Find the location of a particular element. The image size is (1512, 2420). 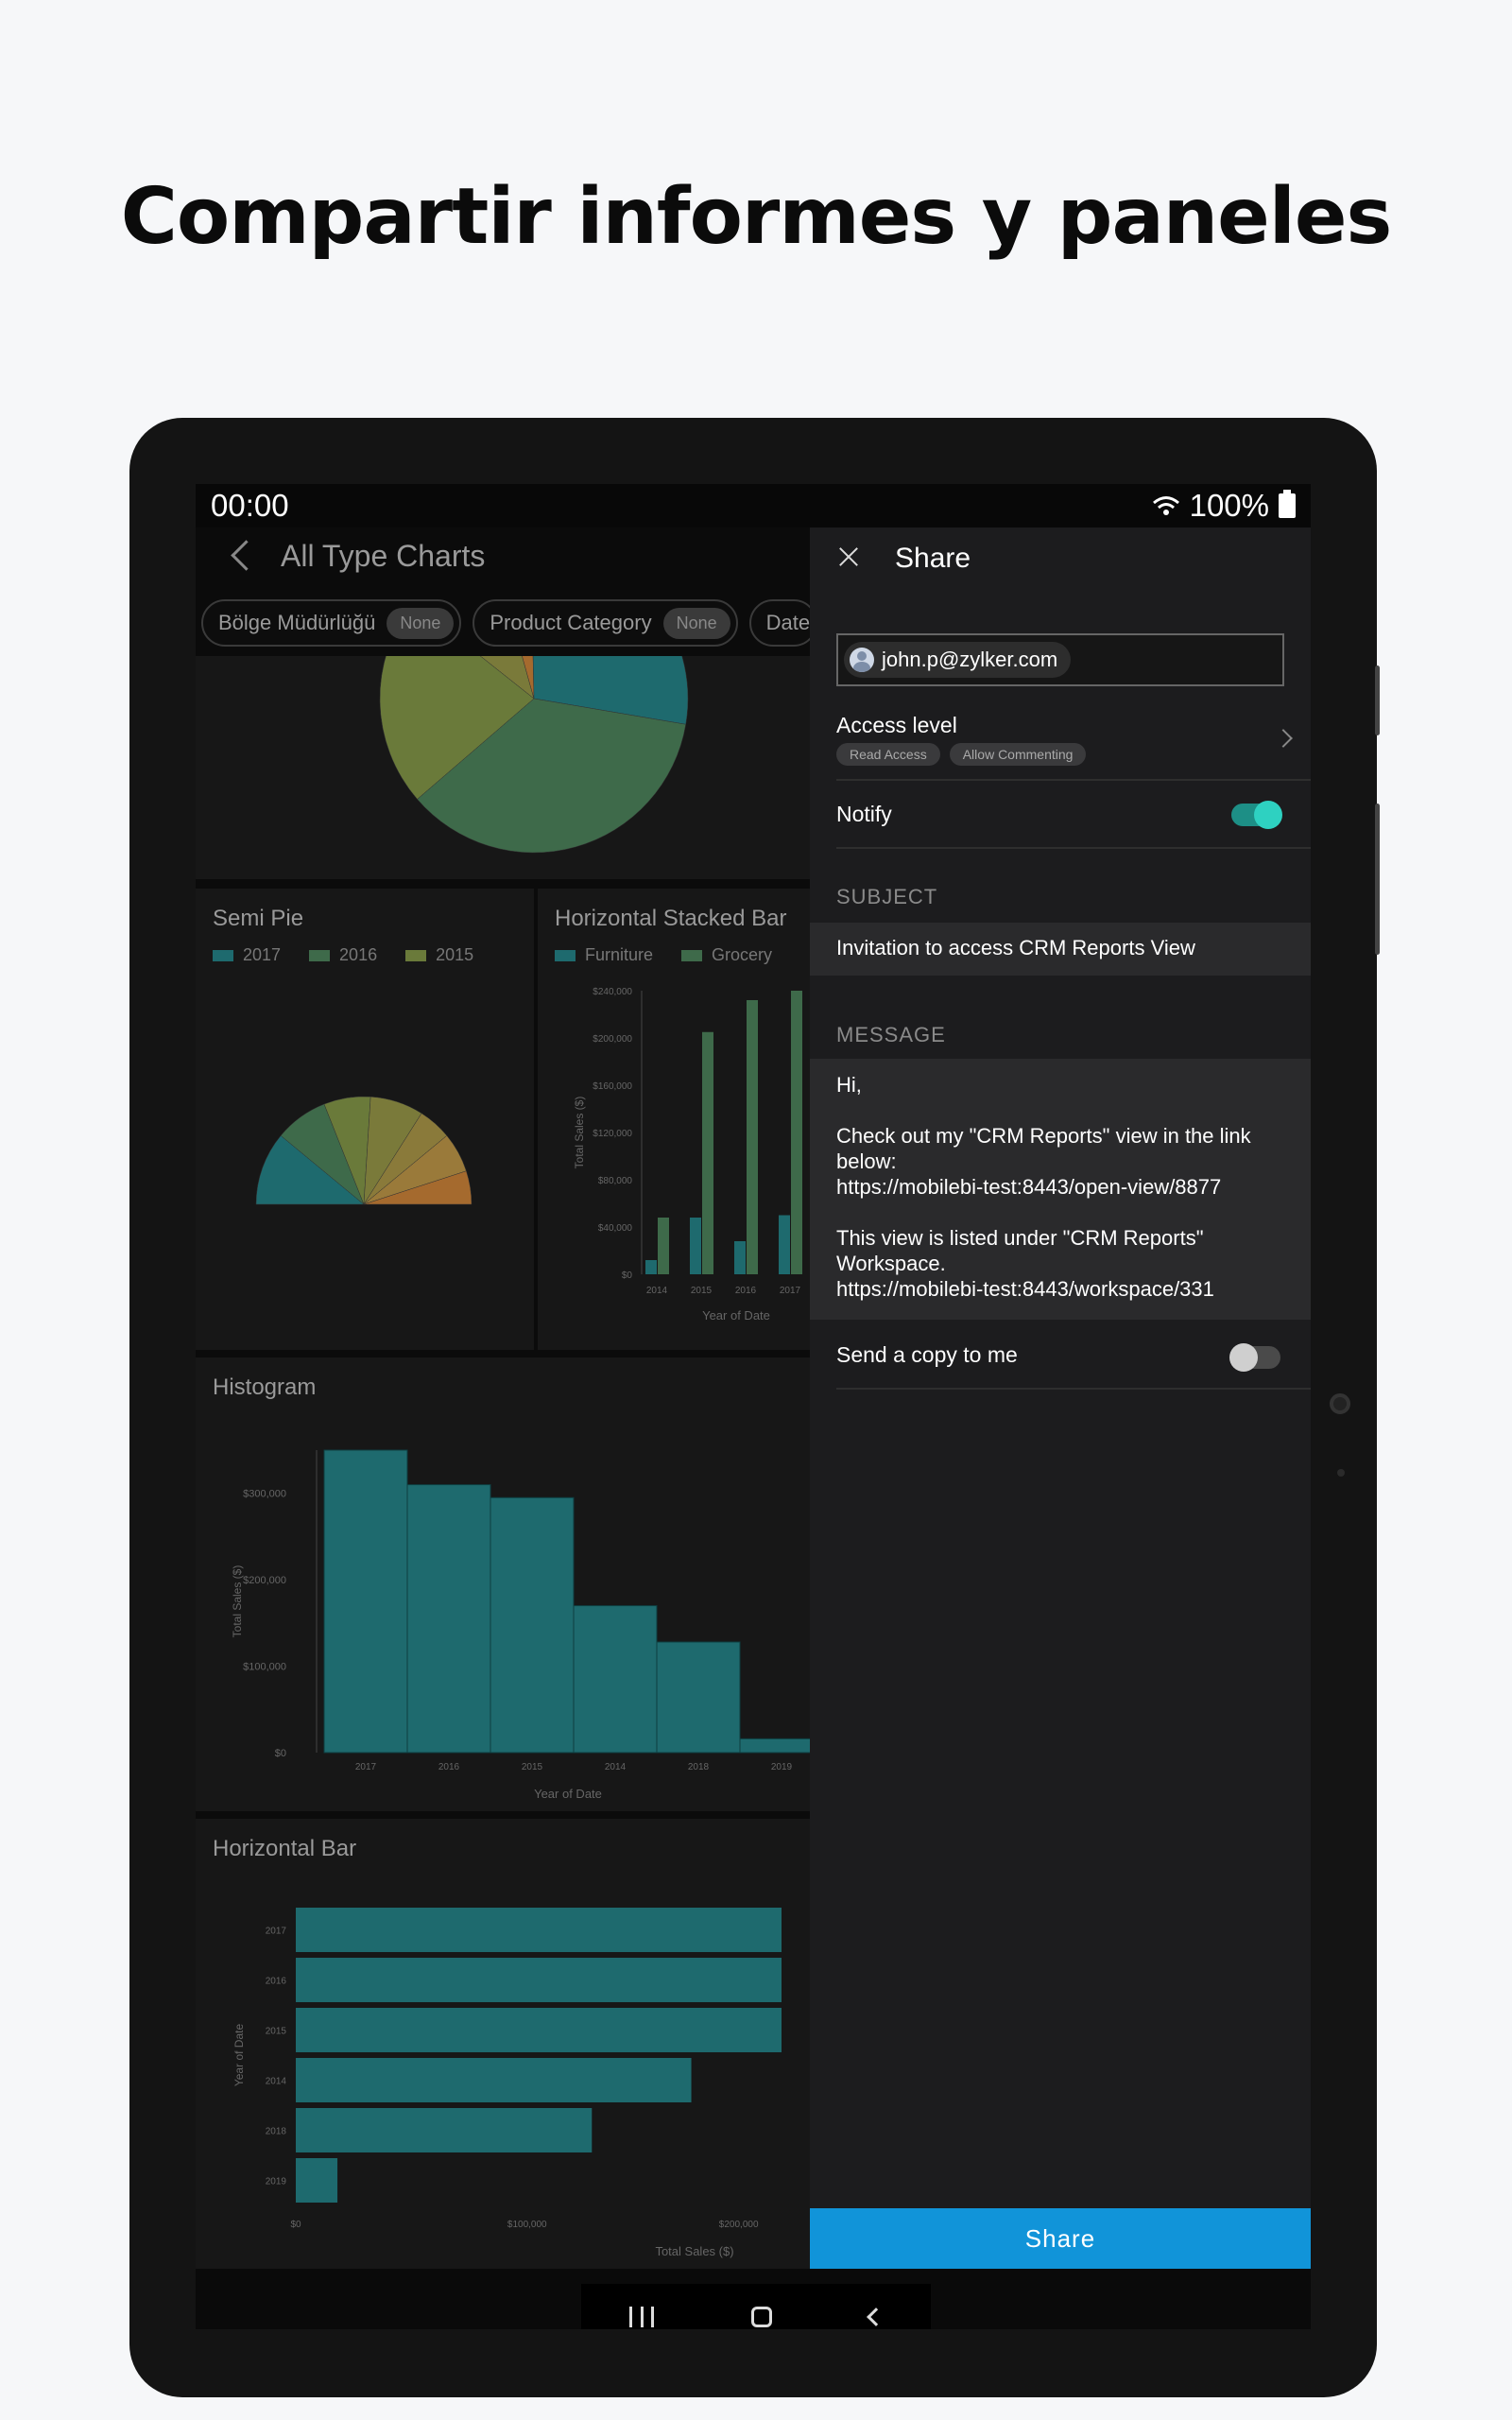

close-icon is located at coordinates (848, 557).